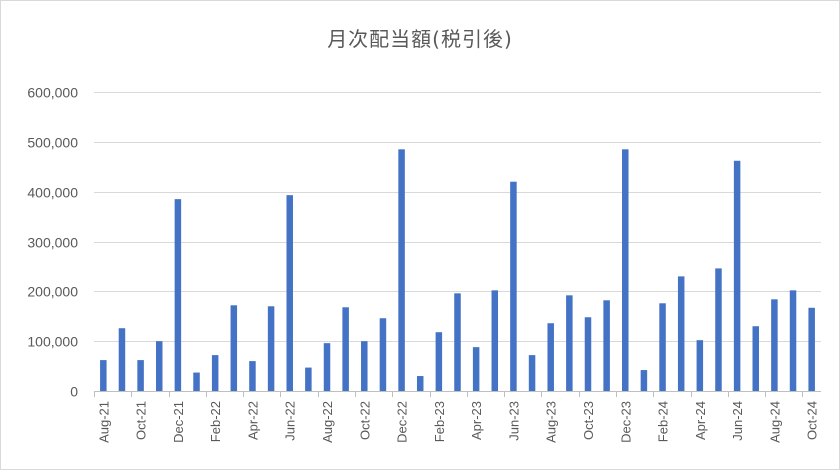 Image resolution: width=840 pixels, height=470 pixels. I want to click on y-tick-label: 0, so click(74, 392).